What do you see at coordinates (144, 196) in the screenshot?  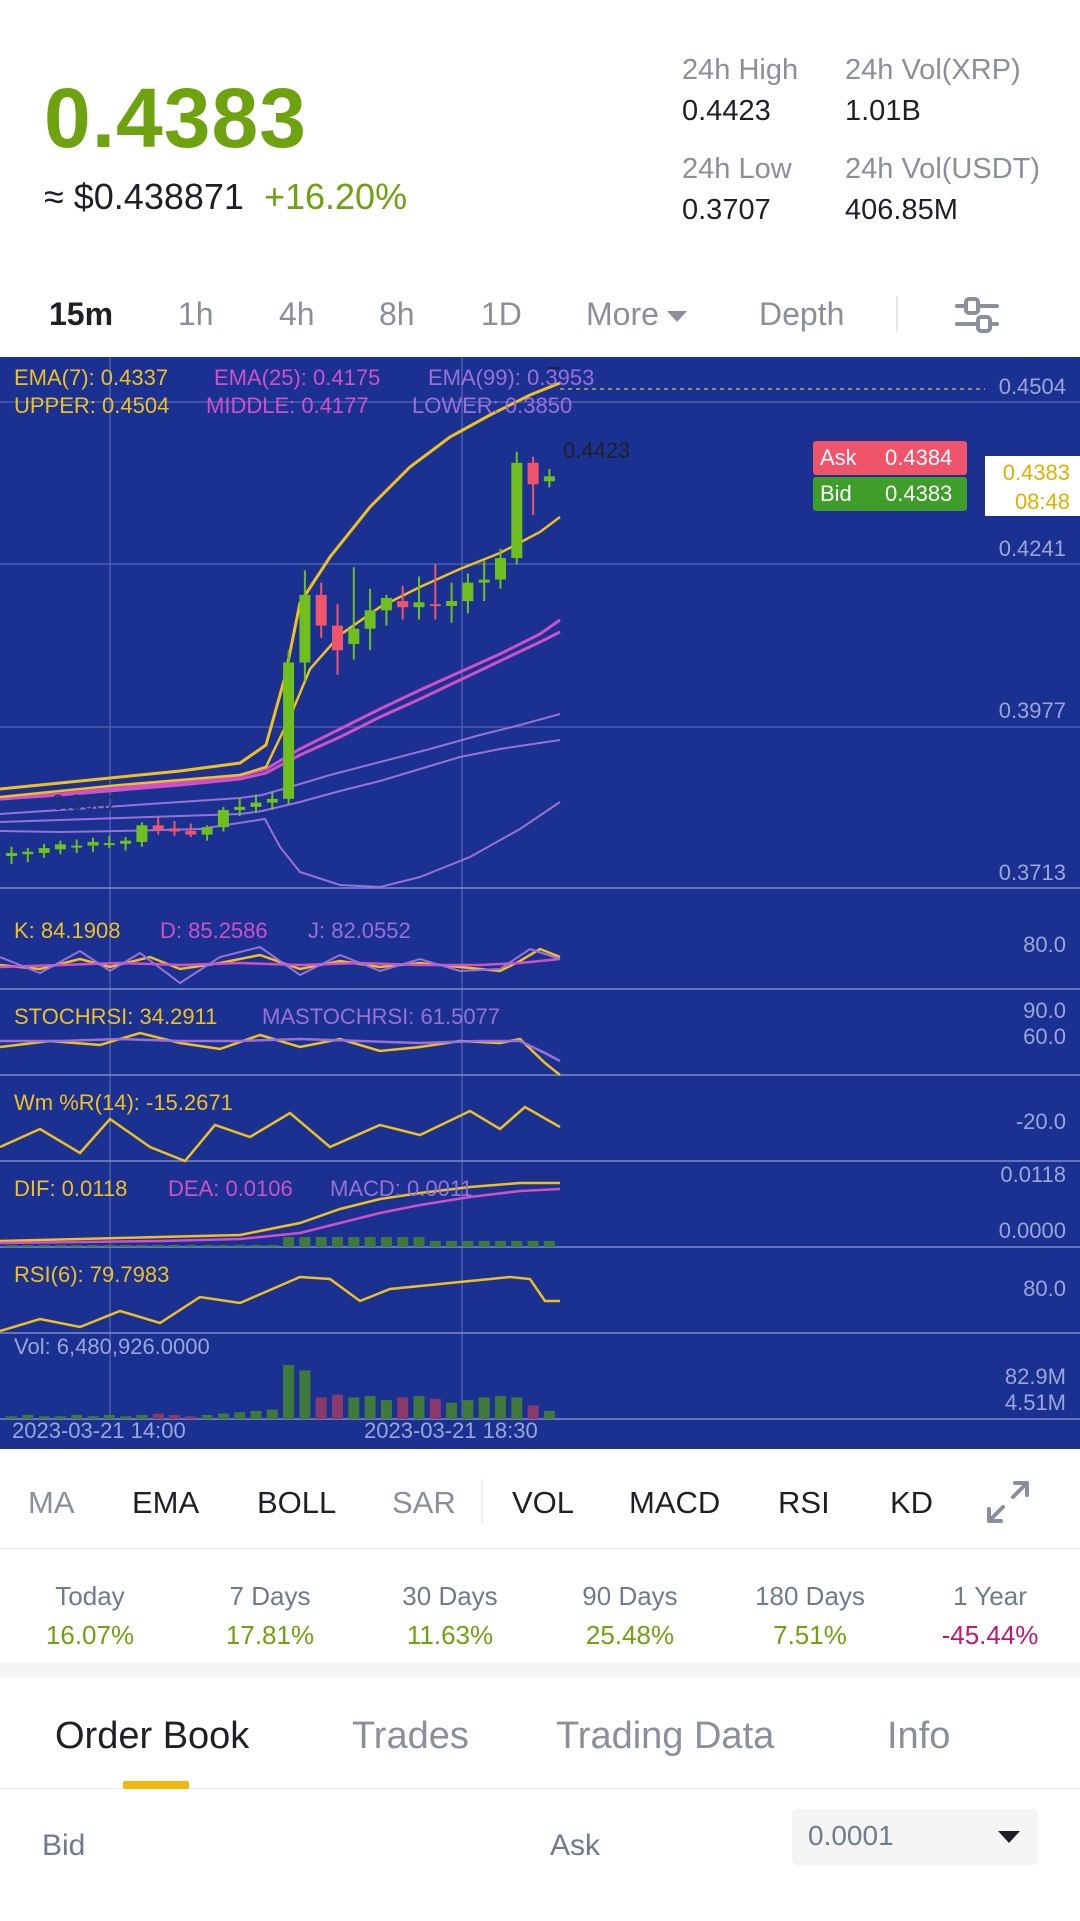 I see `fiat-price: ≈ $0.438871` at bounding box center [144, 196].